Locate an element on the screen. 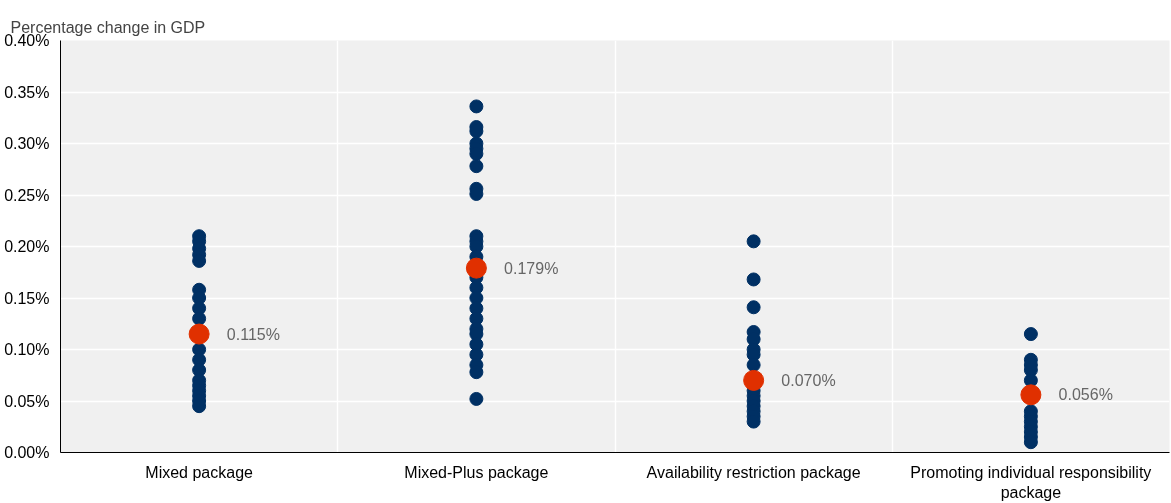 The width and height of the screenshot is (1171, 503). x-tick-label: Availability restriction package is located at coordinates (753, 472).